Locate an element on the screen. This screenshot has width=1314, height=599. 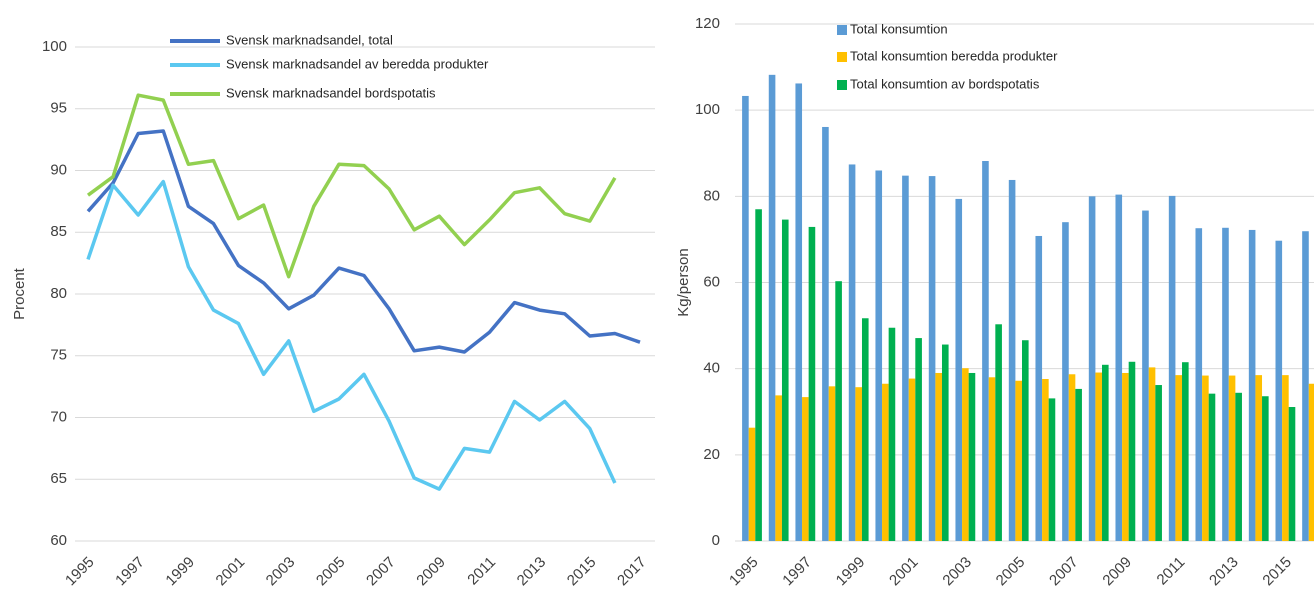
legend-label: Svensk marknadsandel bordspotatis is located at coordinates (331, 92).